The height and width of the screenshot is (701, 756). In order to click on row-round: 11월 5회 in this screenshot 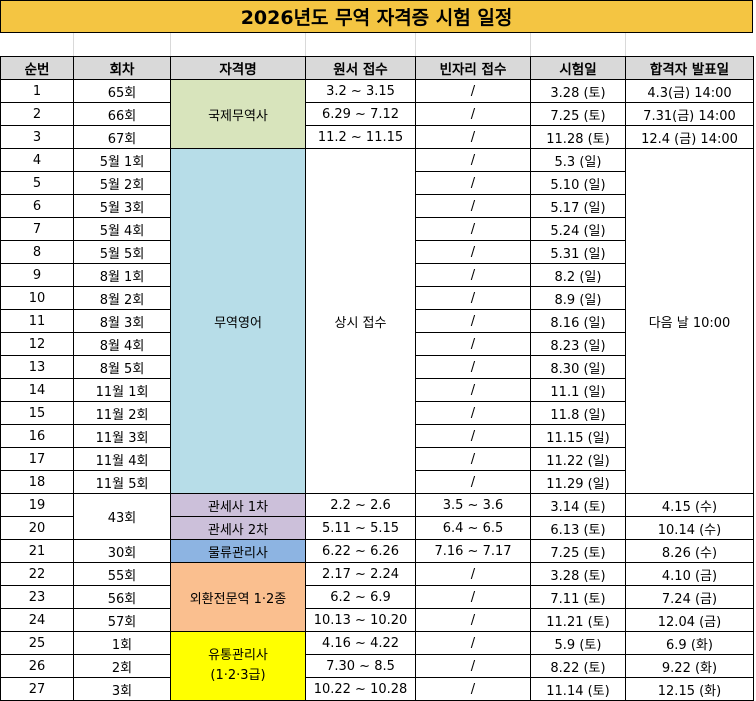, I will do `click(122, 482)`.